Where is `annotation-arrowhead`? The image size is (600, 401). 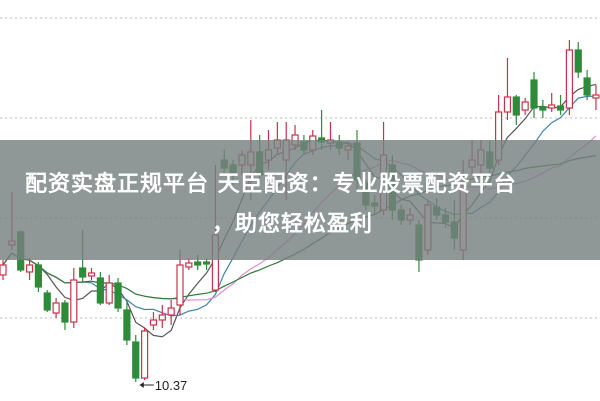
annotation-arrowhead is located at coordinates (141, 385).